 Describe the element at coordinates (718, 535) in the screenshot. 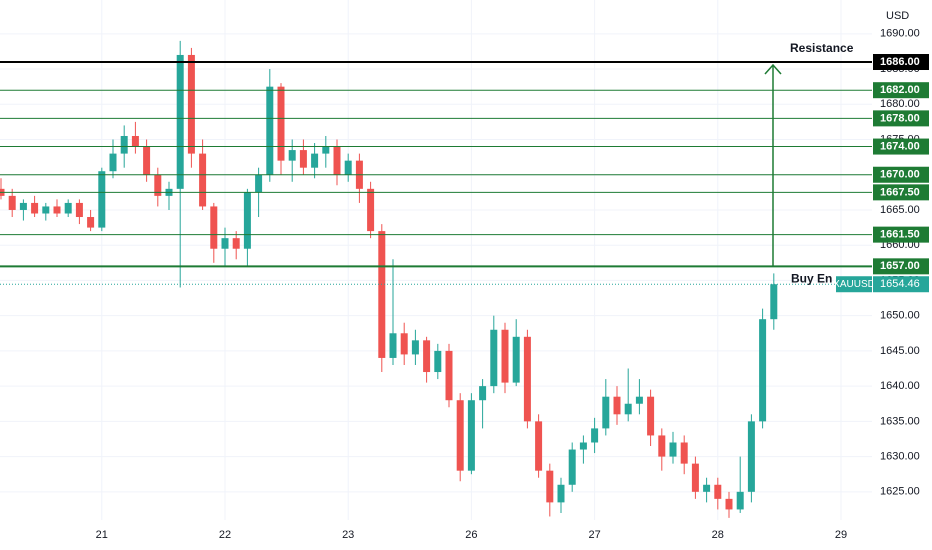

I see `x-tick-label: 28` at that location.